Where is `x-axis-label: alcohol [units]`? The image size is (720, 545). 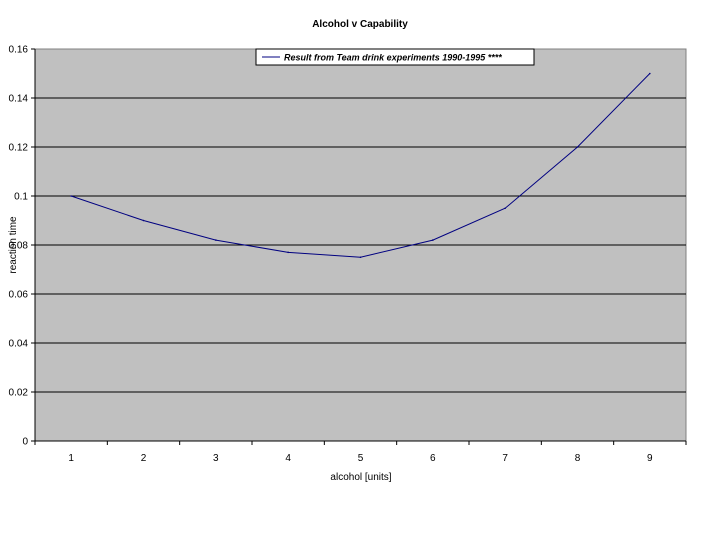 x-axis-label: alcohol [units] is located at coordinates (360, 477).